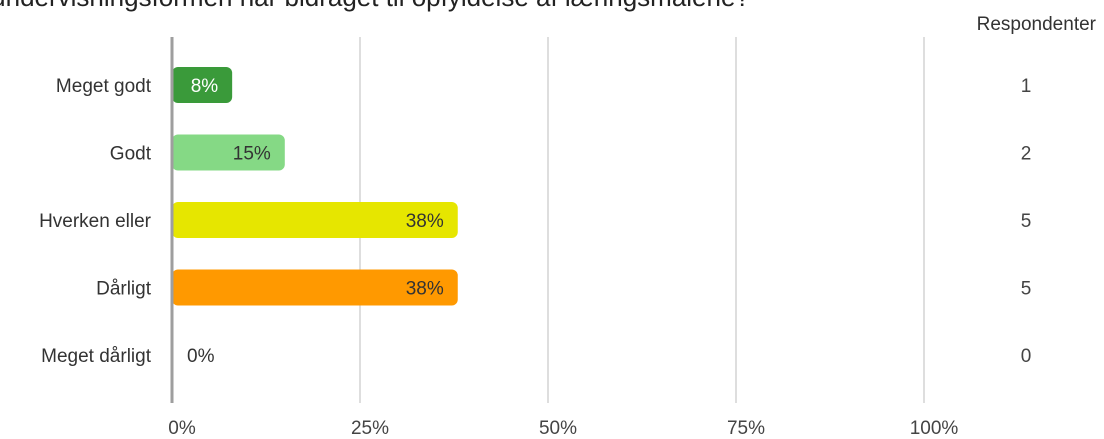 Image resolution: width=1104 pixels, height=439 pixels. Describe the element at coordinates (1026, 86) in the screenshot. I see `respondent-count: 1` at that location.